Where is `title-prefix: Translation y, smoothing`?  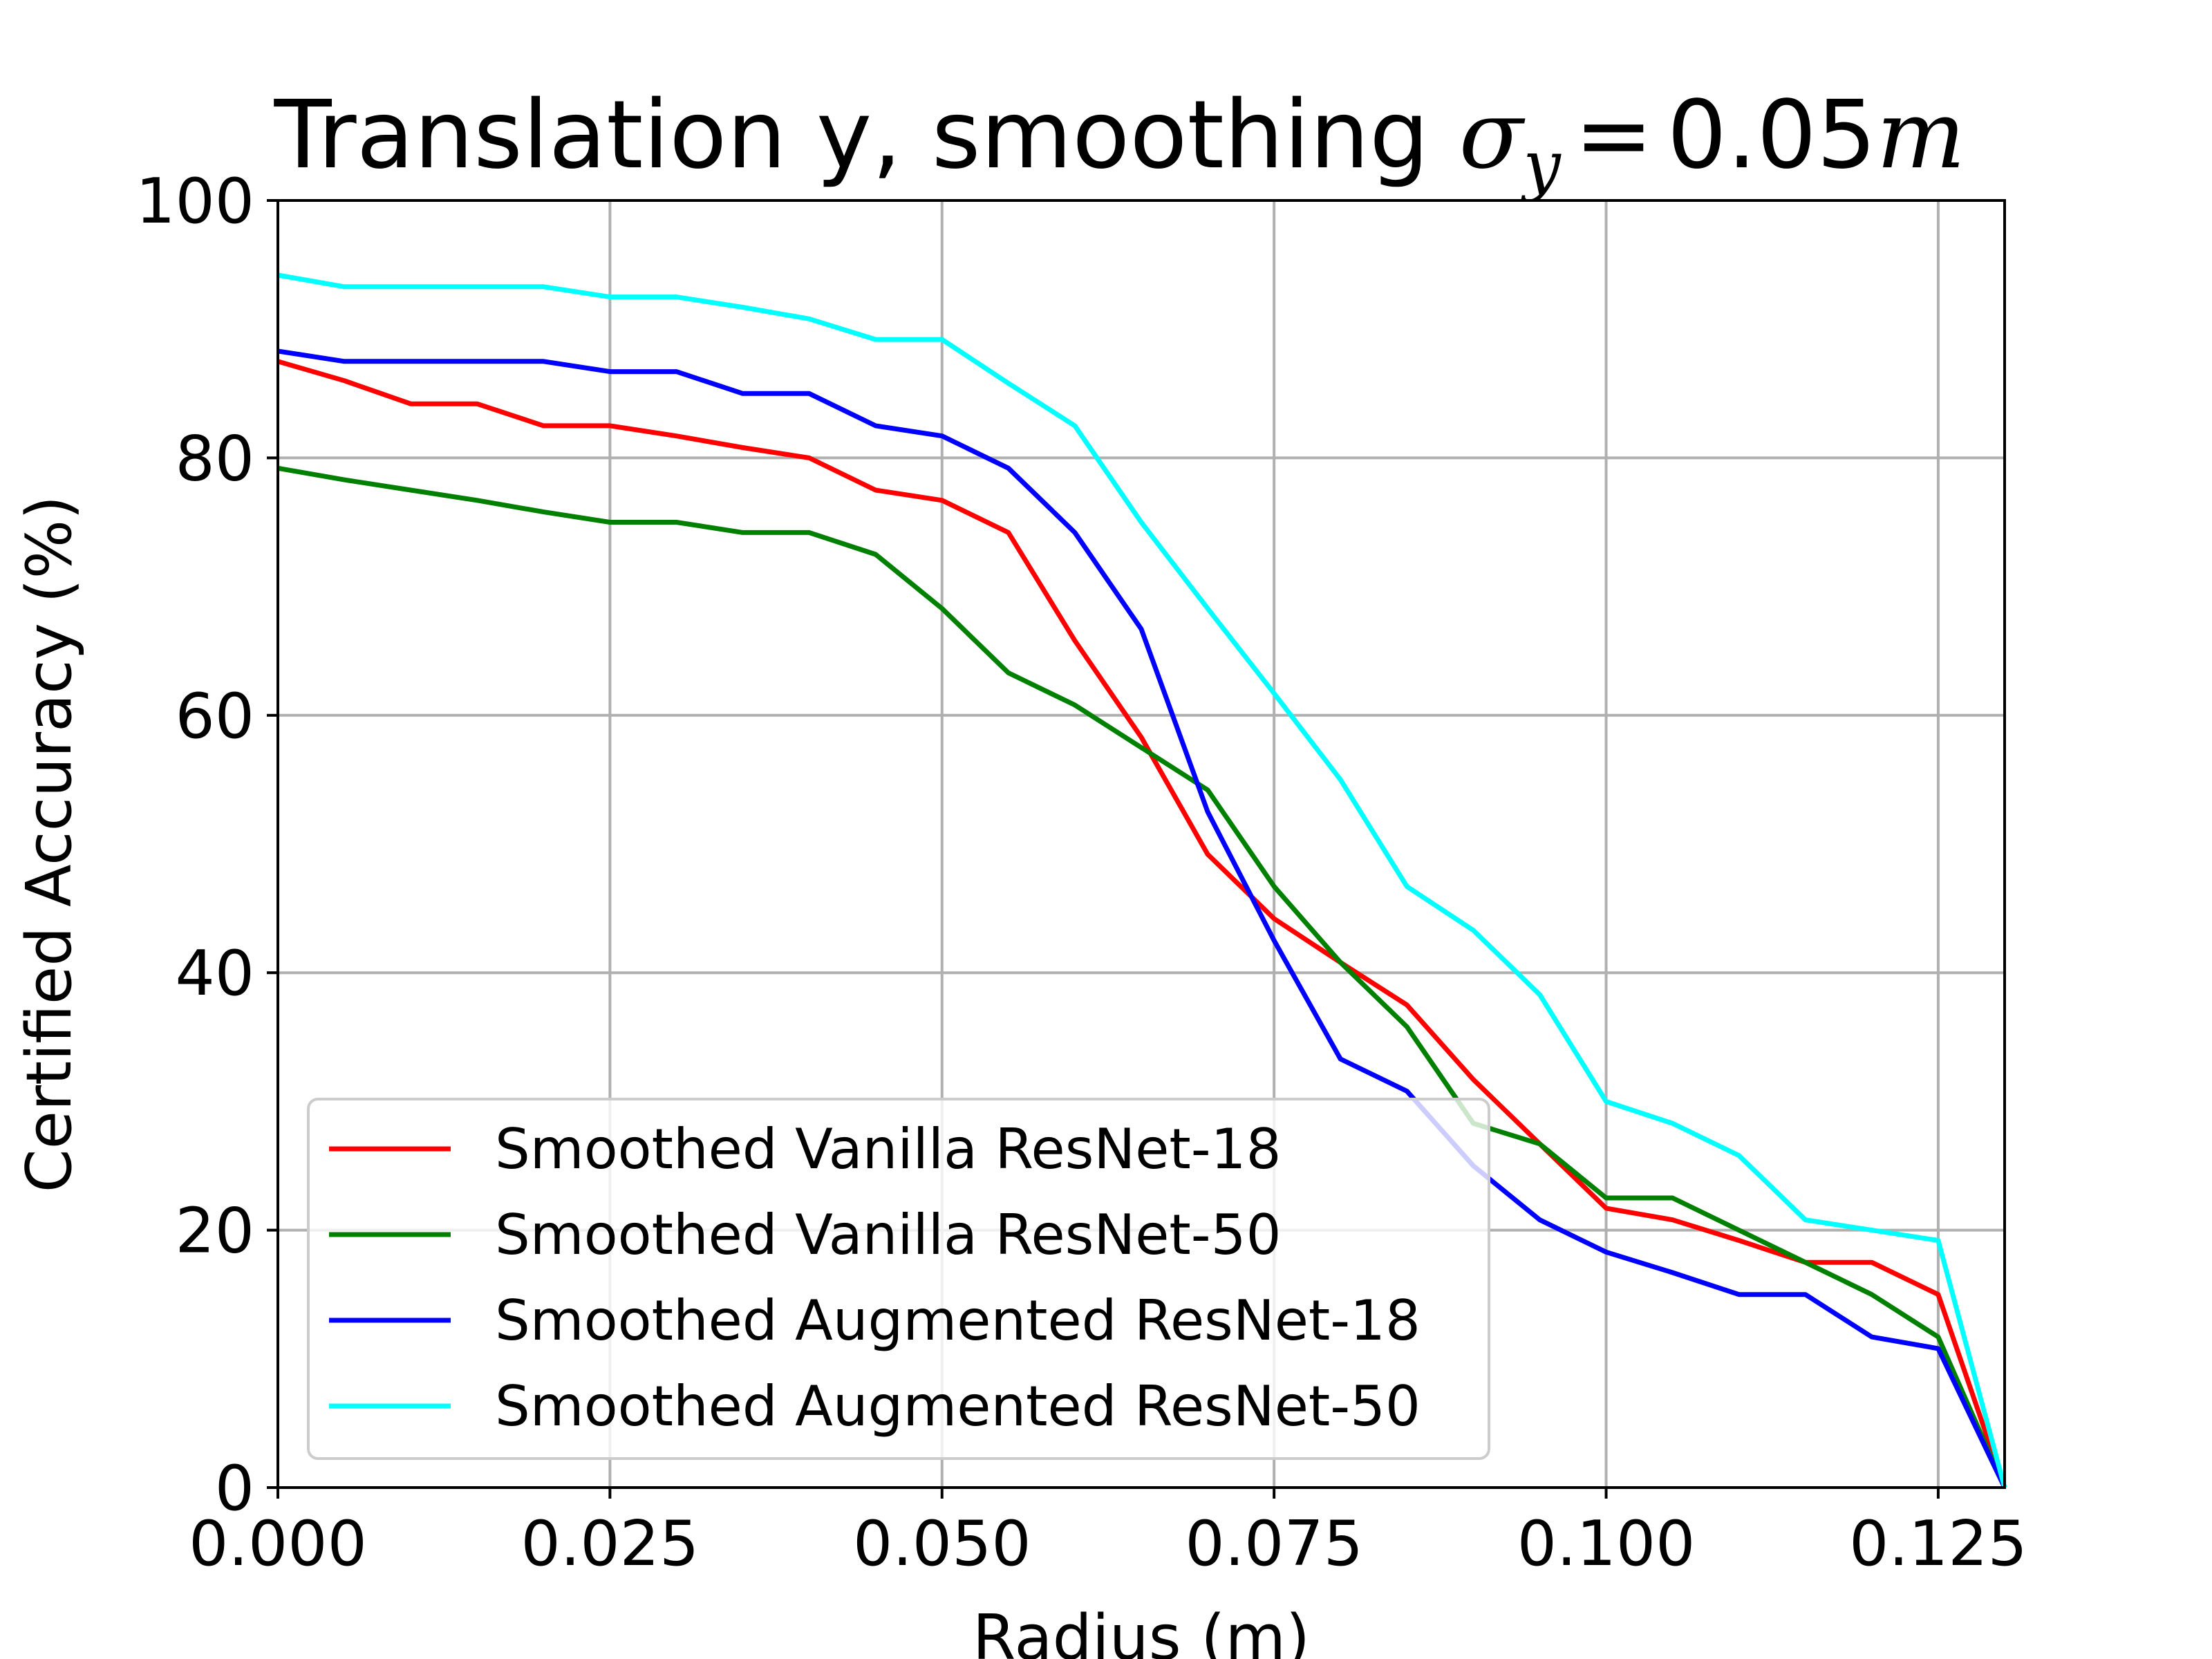 title-prefix: Translation y, smoothing is located at coordinates (866, 135).